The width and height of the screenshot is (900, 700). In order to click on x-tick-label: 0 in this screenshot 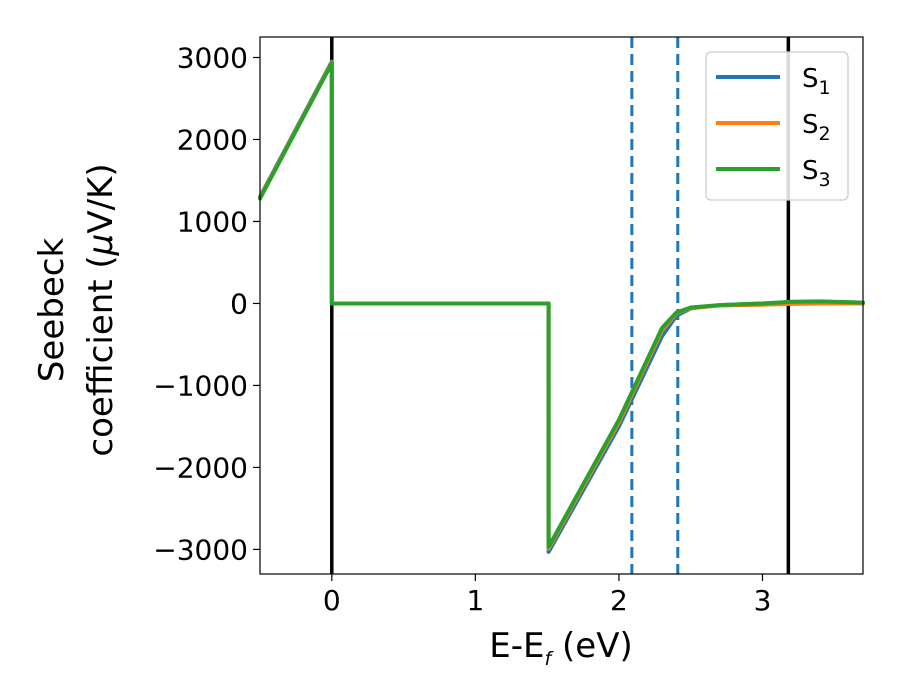, I will do `click(332, 600)`.